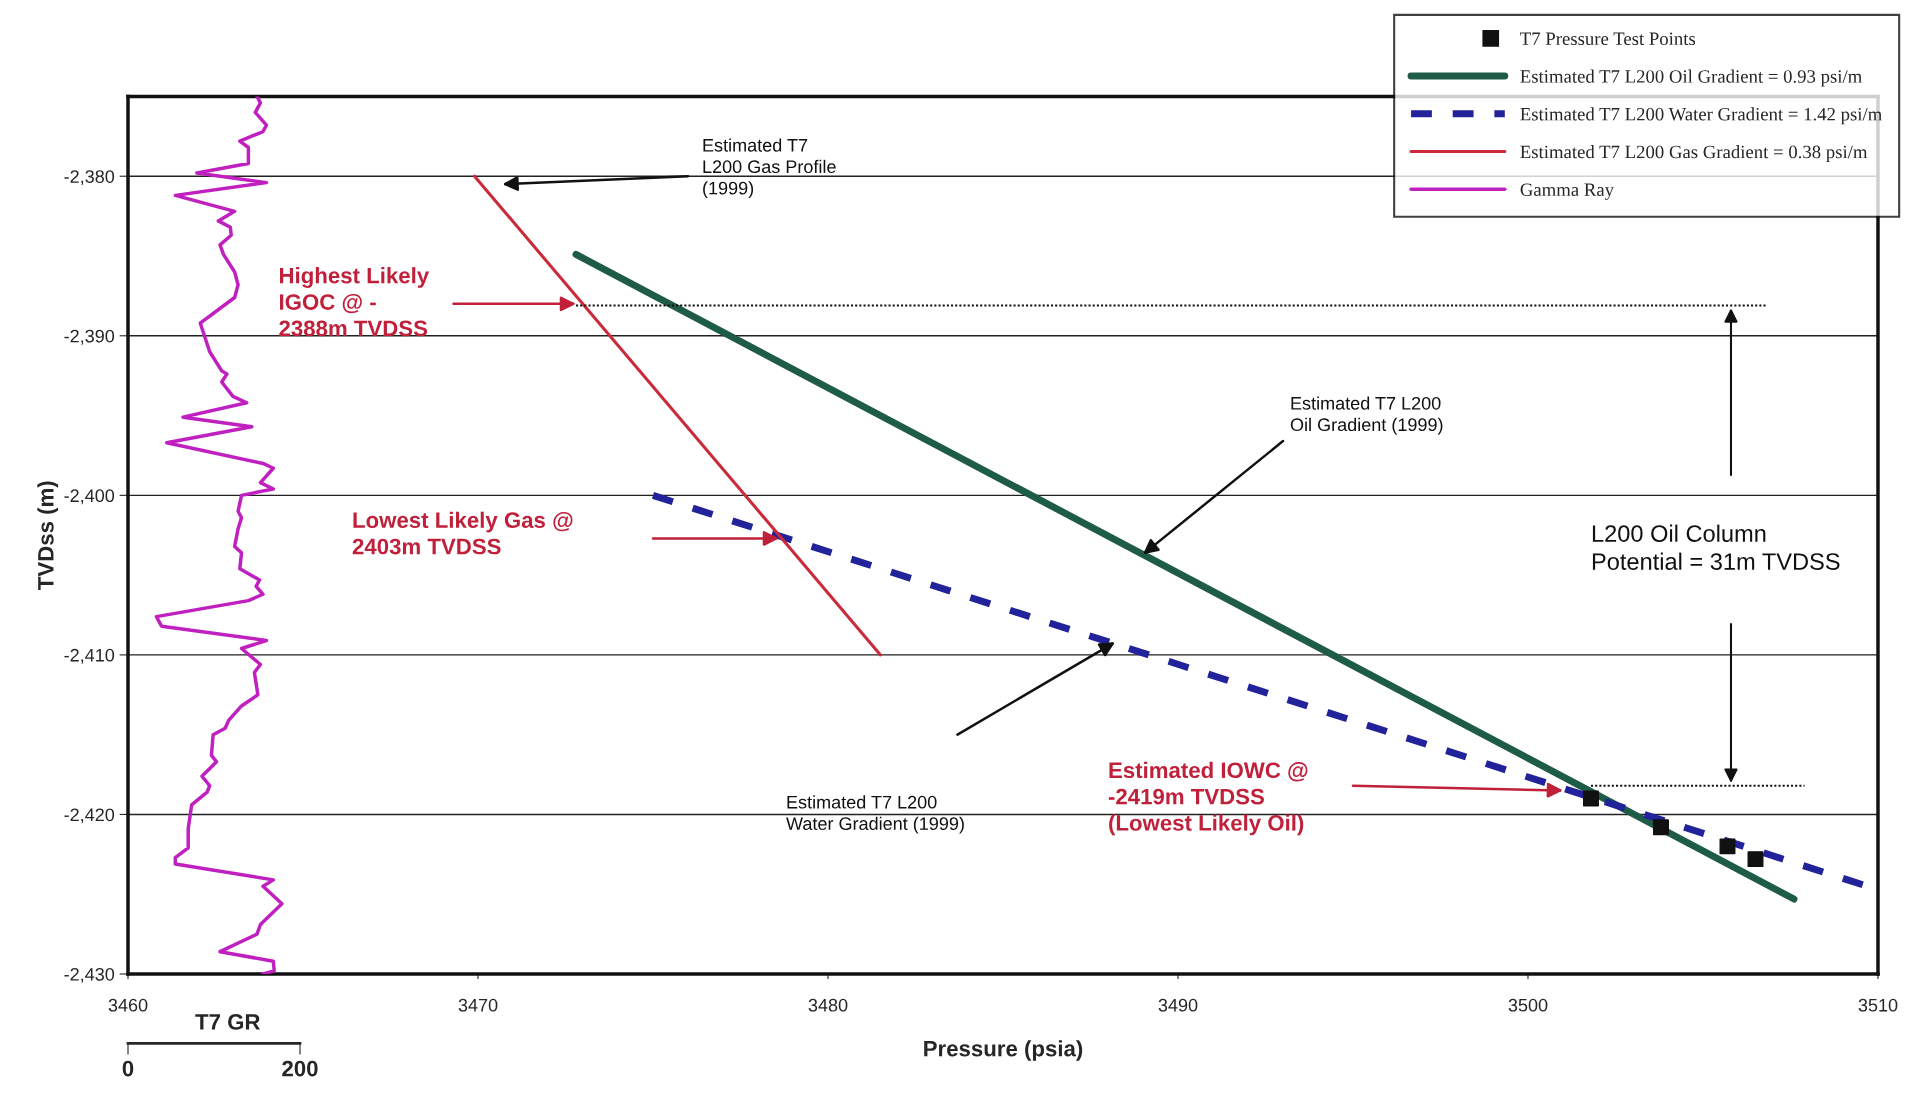 This screenshot has width=1922, height=1096. What do you see at coordinates (478, 1005) in the screenshot?
I see `x-tick-label: 3470` at bounding box center [478, 1005].